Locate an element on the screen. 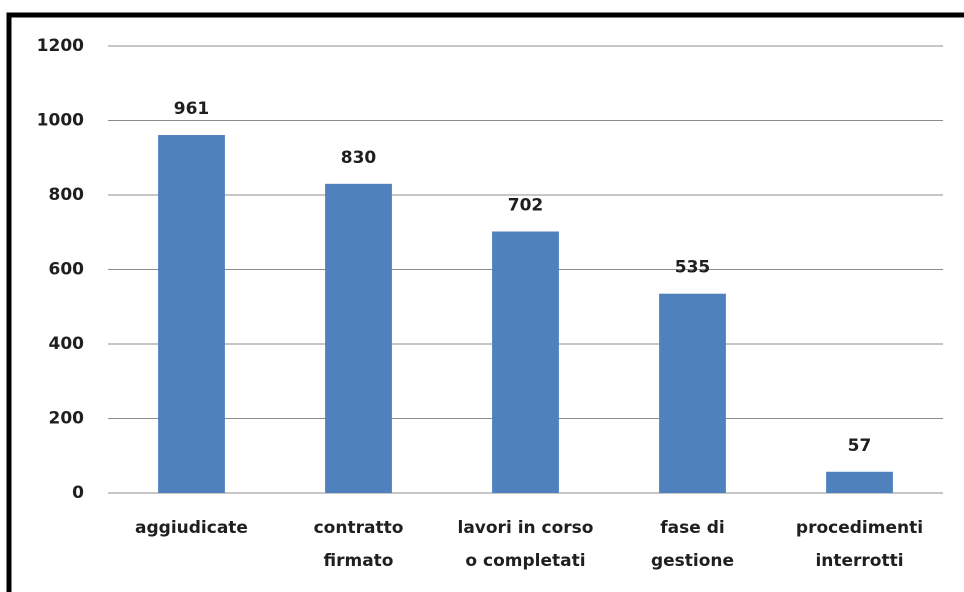 This screenshot has height=592, width=964. y-tick-label: 800 is located at coordinates (67, 195).